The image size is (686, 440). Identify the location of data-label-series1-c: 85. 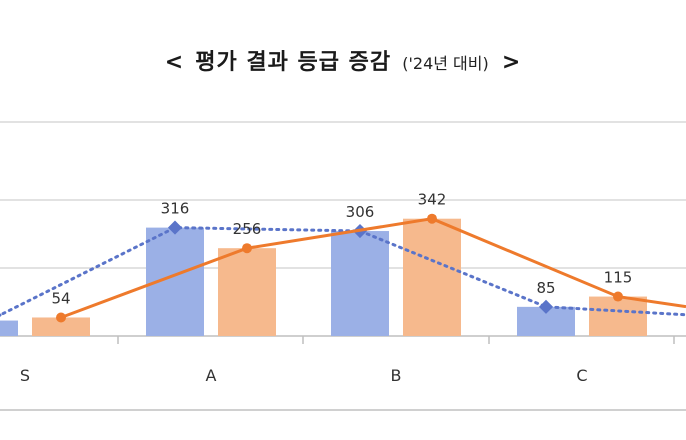
(545, 288).